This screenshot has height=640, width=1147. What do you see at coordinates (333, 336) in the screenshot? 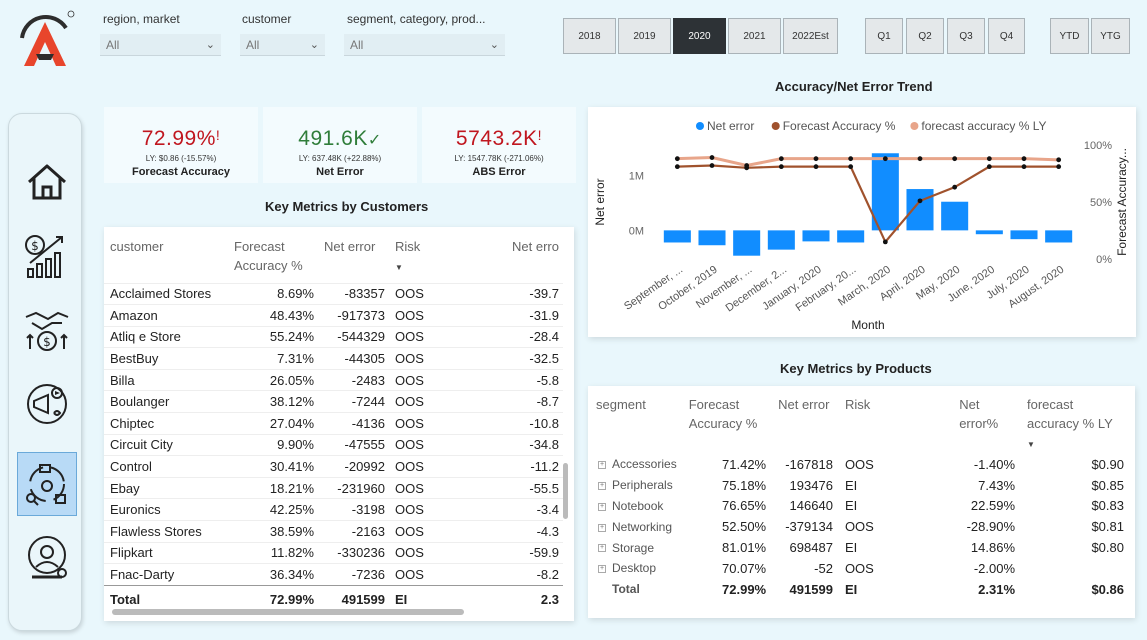
I see `table-row: Atliq e Store 55.24% -544329 OOS -28.4` at bounding box center [333, 336].